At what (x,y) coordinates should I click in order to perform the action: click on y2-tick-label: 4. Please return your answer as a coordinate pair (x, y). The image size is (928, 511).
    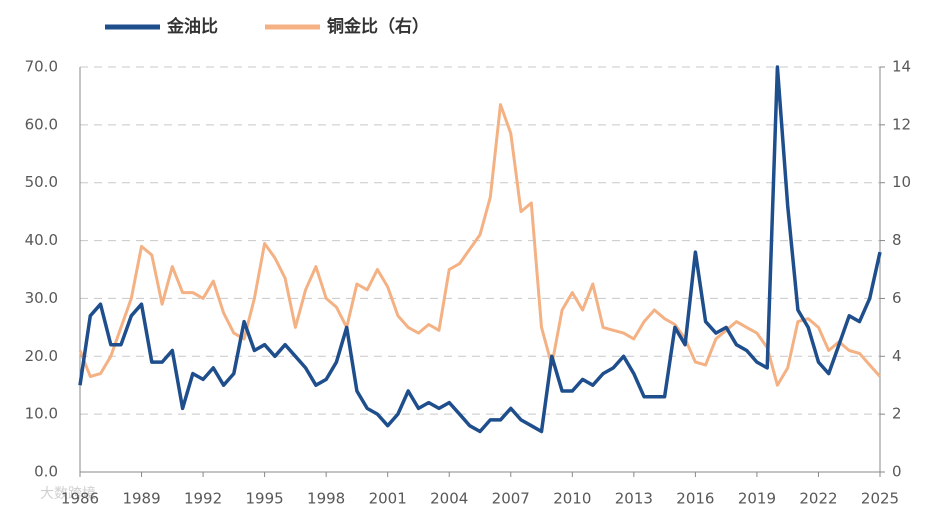
    Looking at the image, I should click on (897, 356).